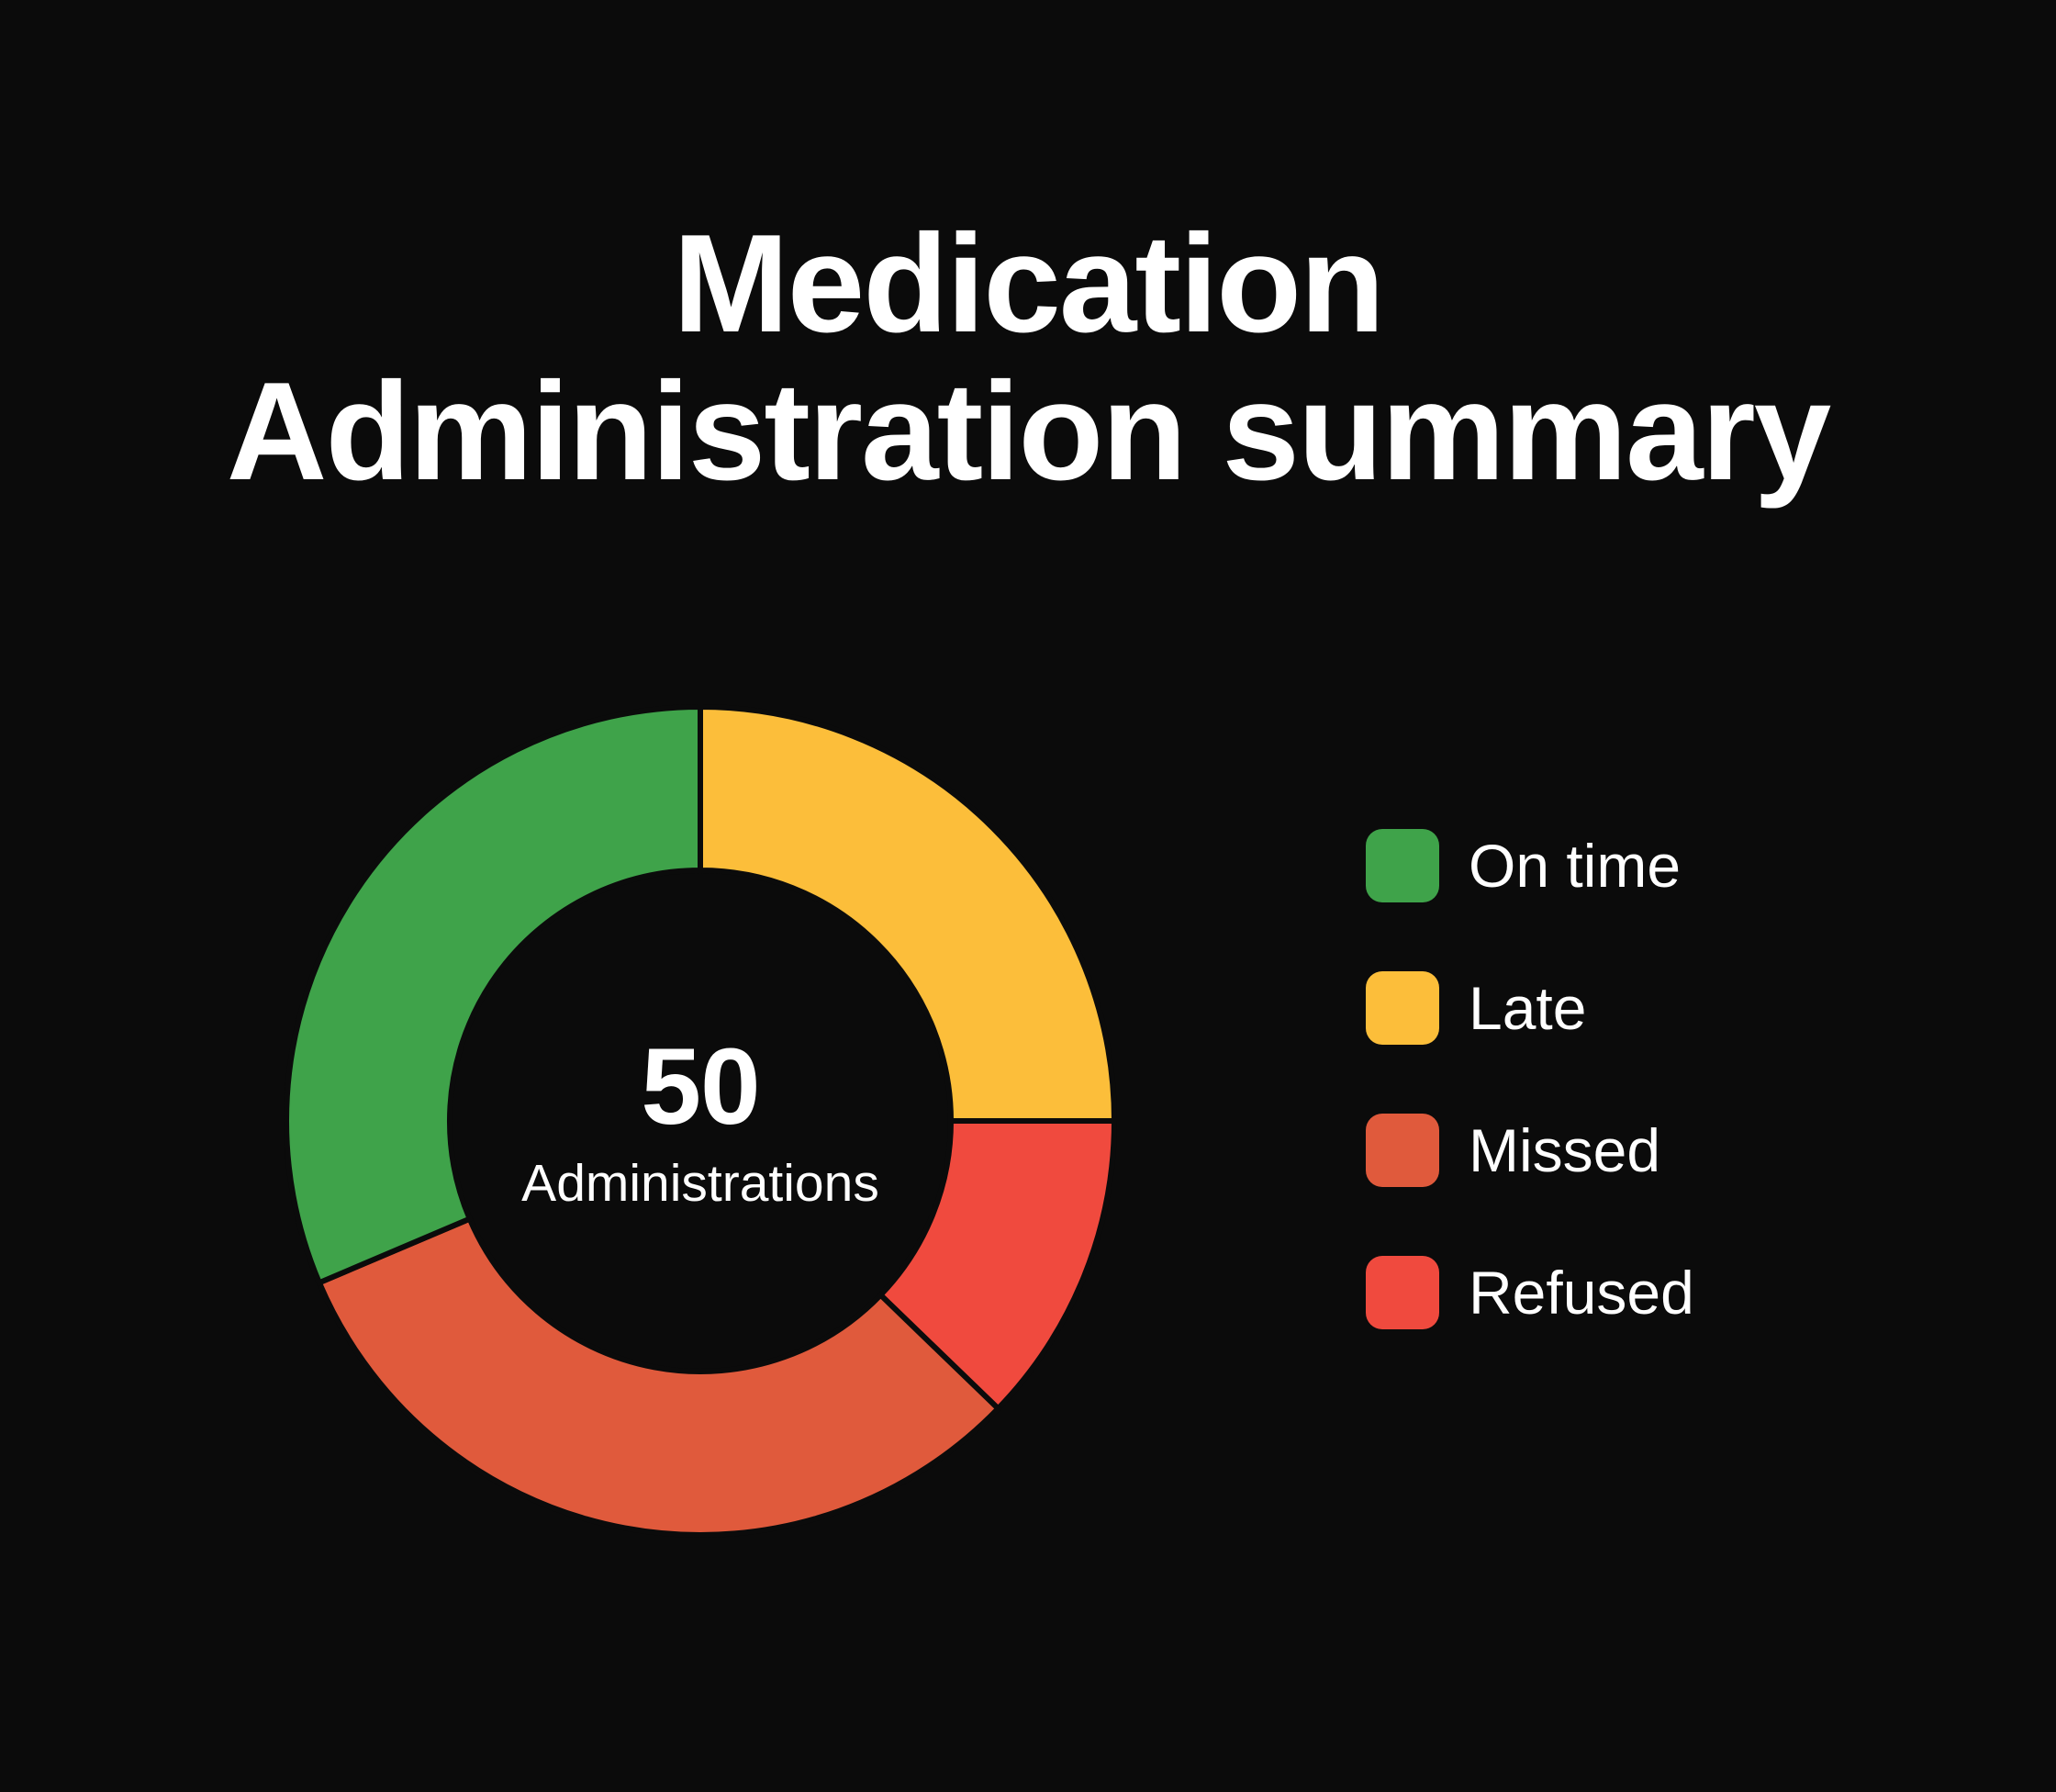  I want to click on legend-item-refused: Refused, so click(1650, 1292).